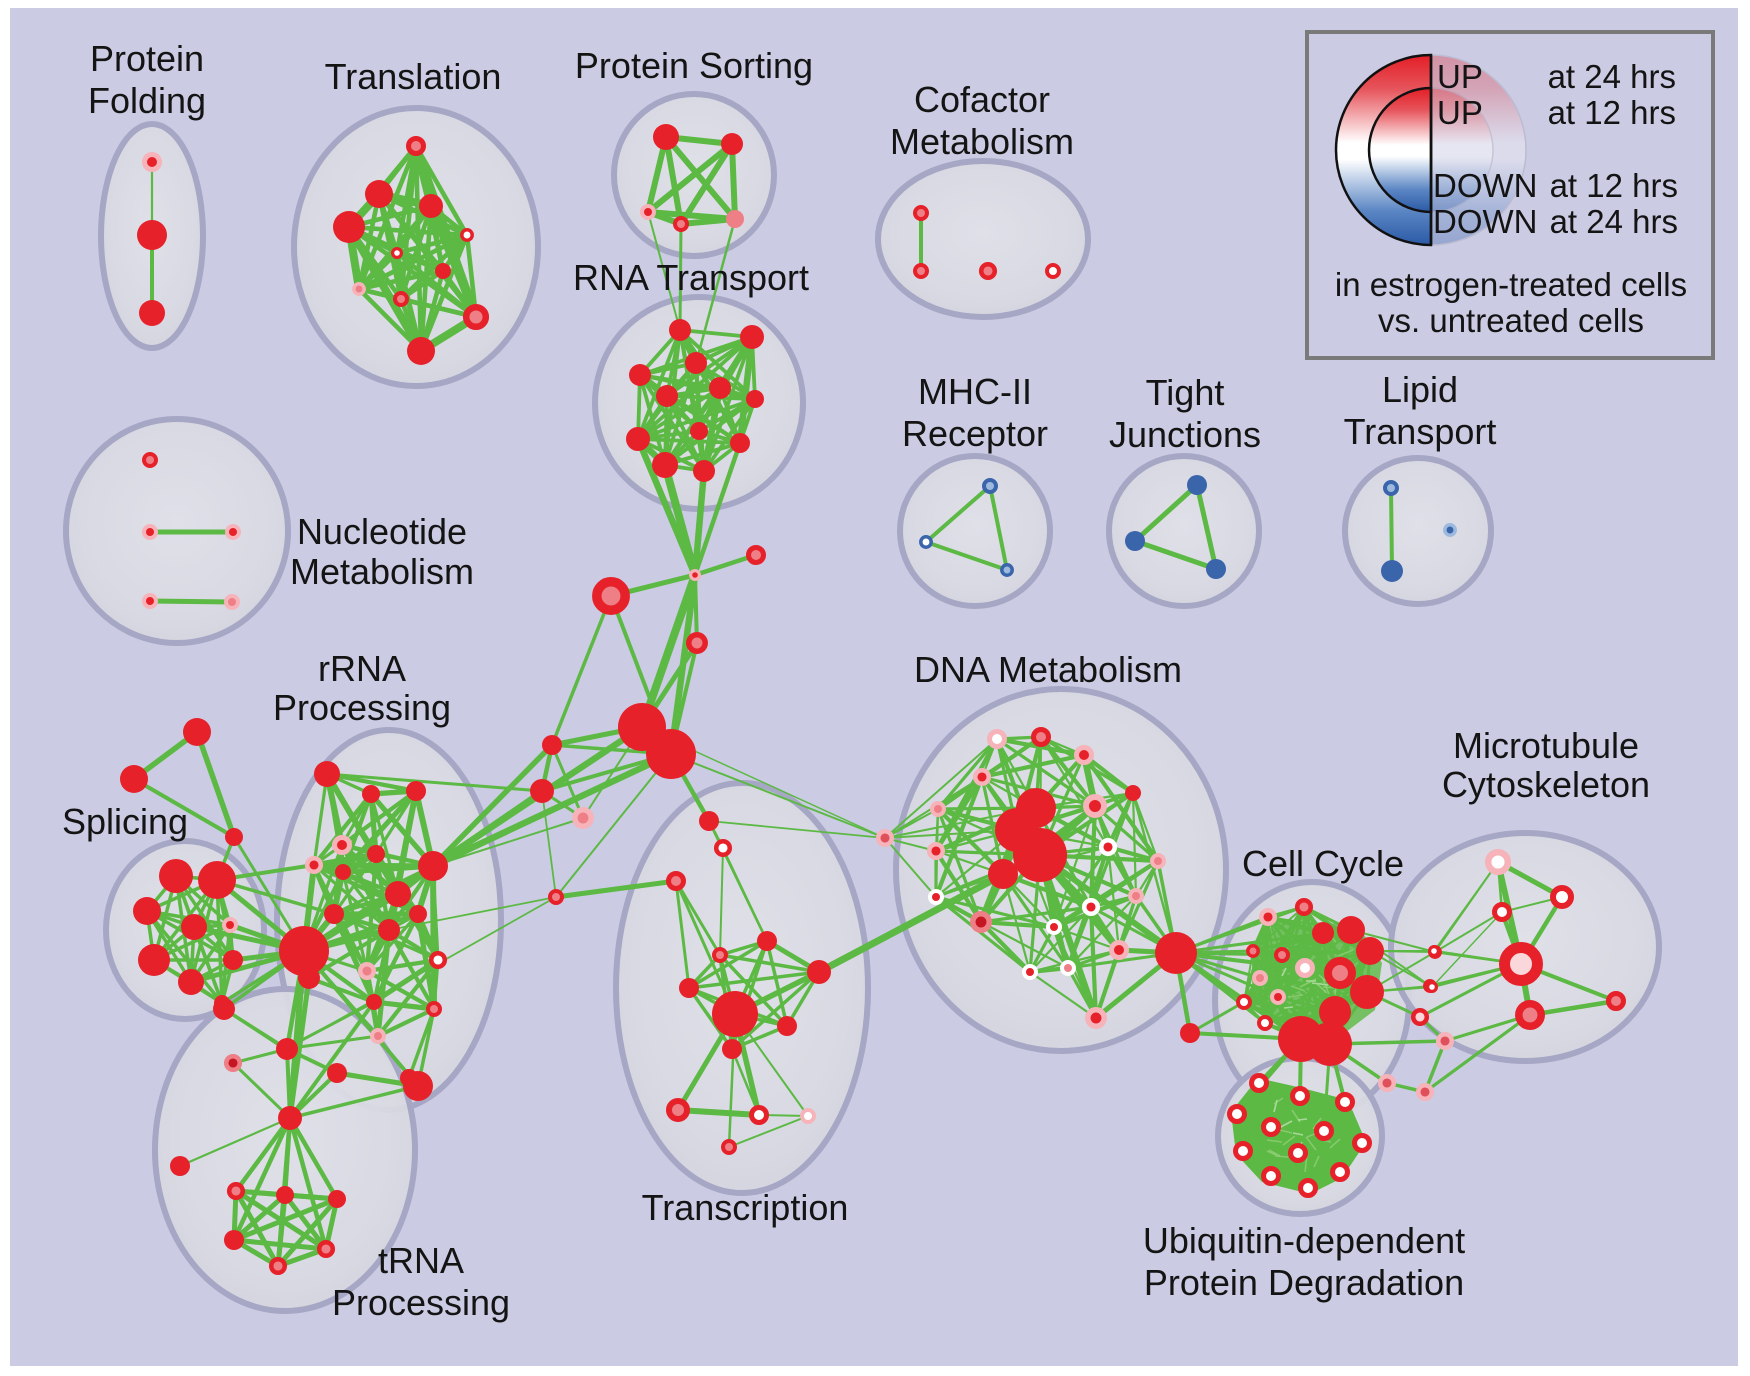  Describe the element at coordinates (1185, 392) in the screenshot. I see `svg-text: Tight` at that location.